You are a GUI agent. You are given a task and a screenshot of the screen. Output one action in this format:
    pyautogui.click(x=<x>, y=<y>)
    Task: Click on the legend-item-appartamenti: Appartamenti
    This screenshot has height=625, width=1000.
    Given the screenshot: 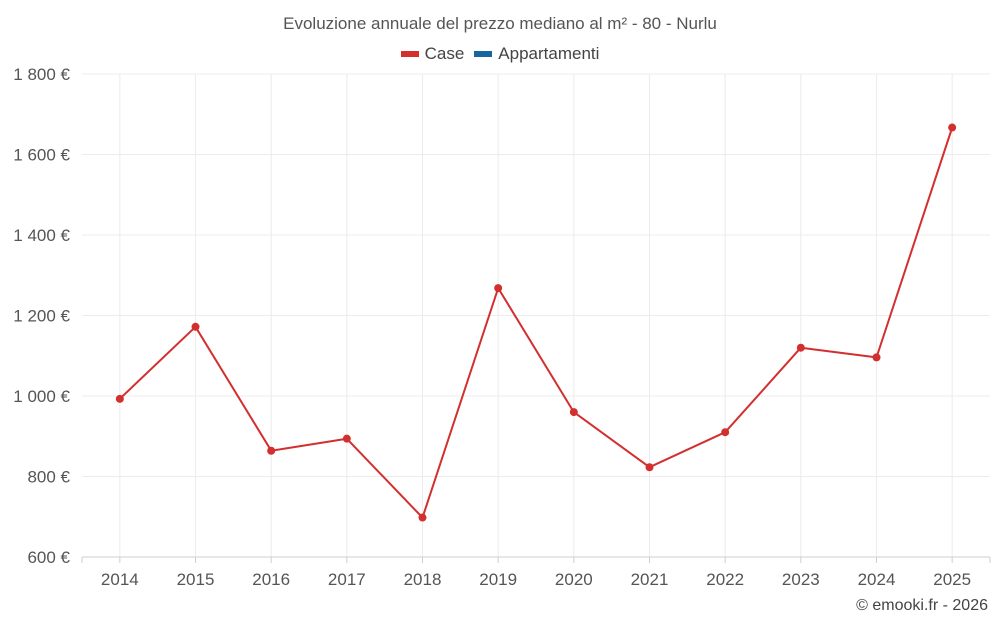 What is the action you would take?
    pyautogui.click(x=536, y=54)
    